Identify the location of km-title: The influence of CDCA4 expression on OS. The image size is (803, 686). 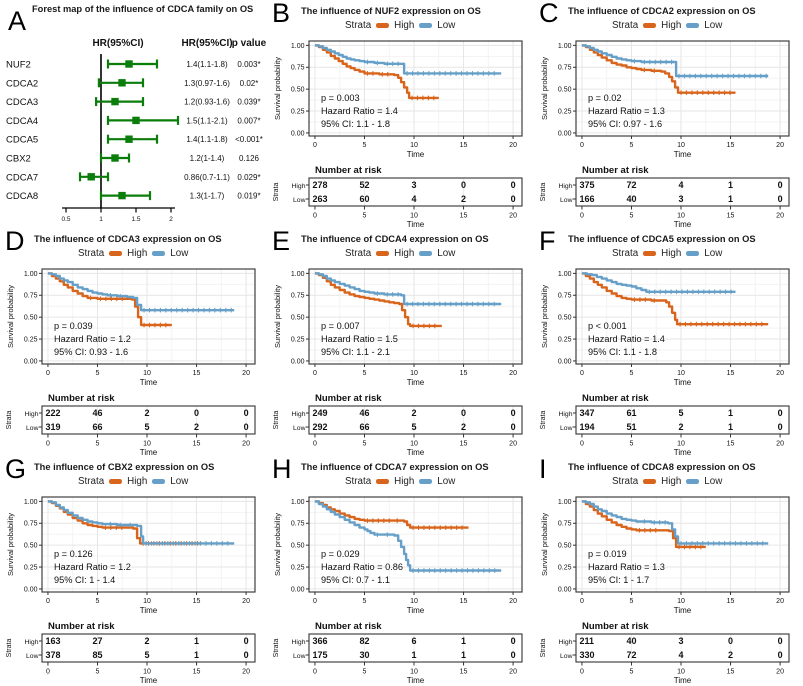
(395, 239).